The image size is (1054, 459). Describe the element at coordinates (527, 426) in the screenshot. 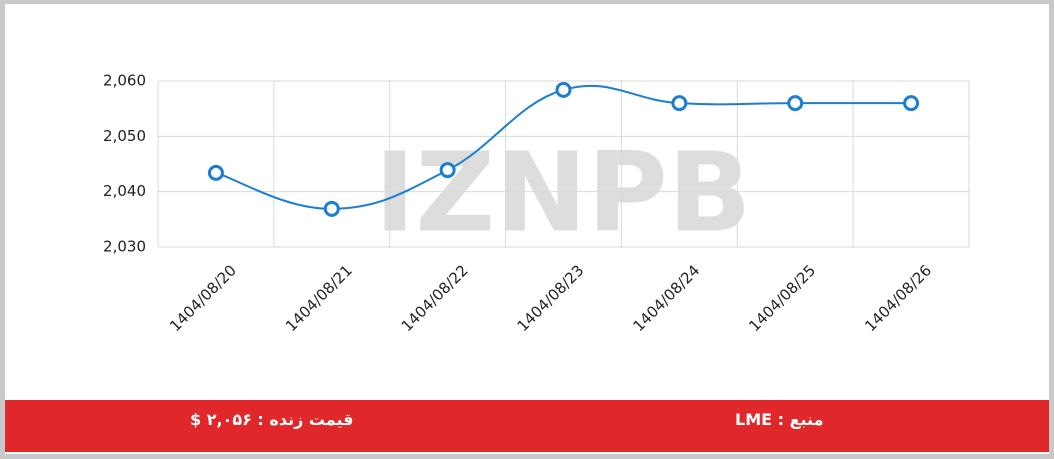

I see `footer-bar: قیمت زنده : ۲,۰۵۶ $ منبع : LME` at that location.